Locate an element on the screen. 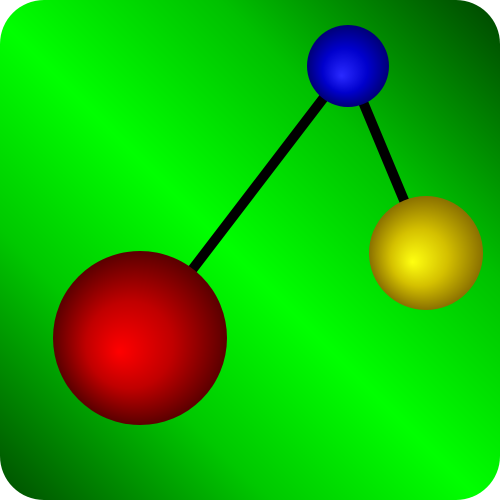  yellow-atom-node is located at coordinates (426, 253).